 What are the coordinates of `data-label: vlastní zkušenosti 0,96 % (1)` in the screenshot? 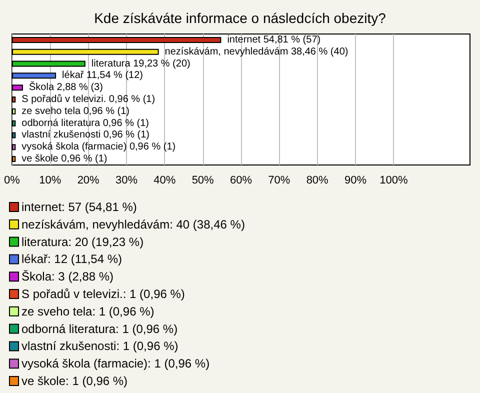 It's located at (86, 135).